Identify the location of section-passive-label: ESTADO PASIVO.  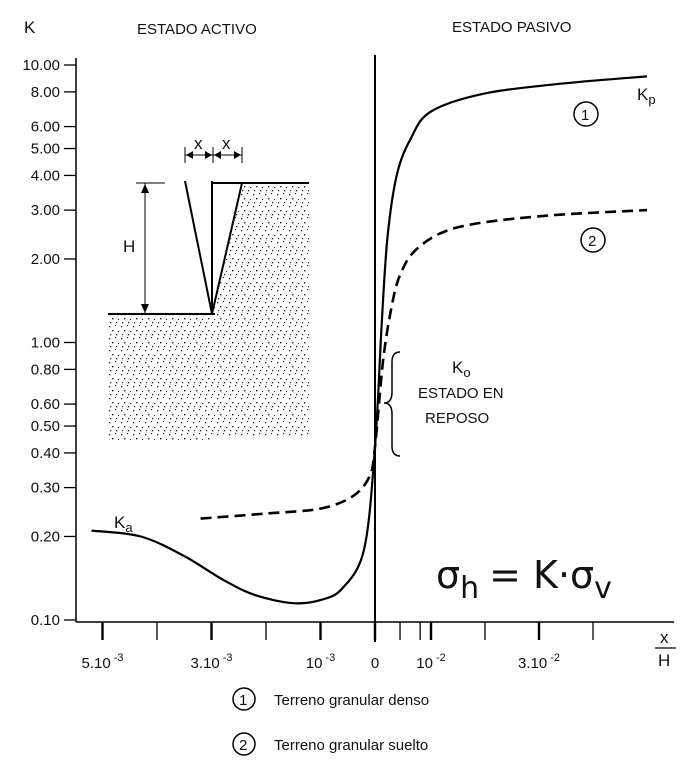
(511, 27).